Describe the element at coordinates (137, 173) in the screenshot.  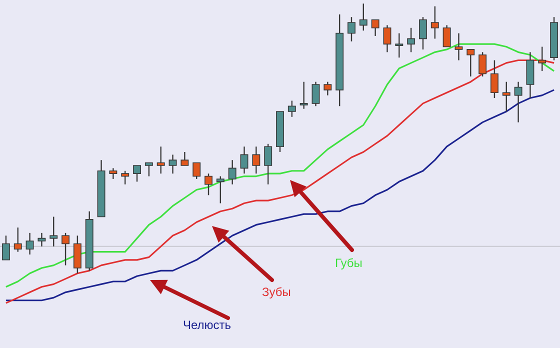
I see `candlestick` at that location.